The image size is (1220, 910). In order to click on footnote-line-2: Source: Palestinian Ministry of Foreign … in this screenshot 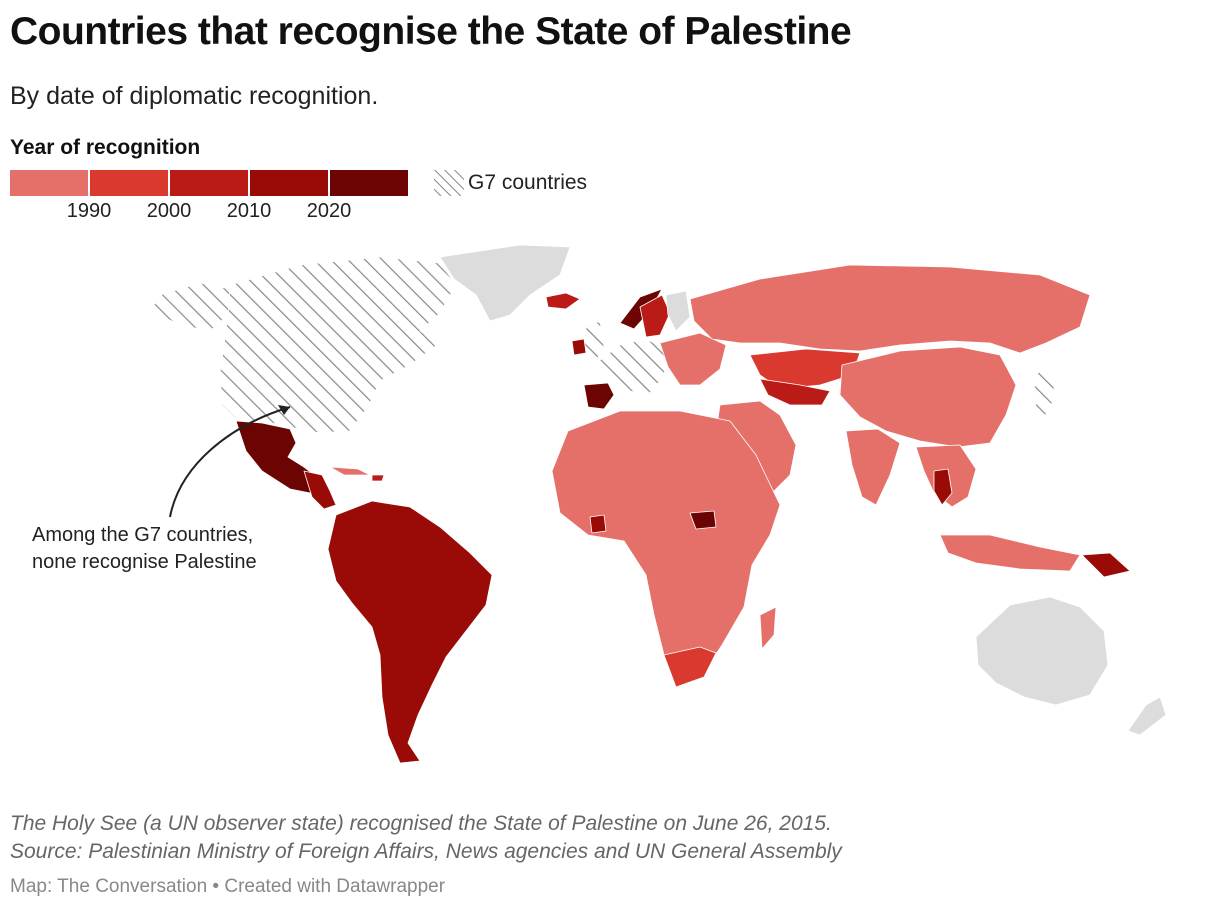, I will do `click(426, 851)`.